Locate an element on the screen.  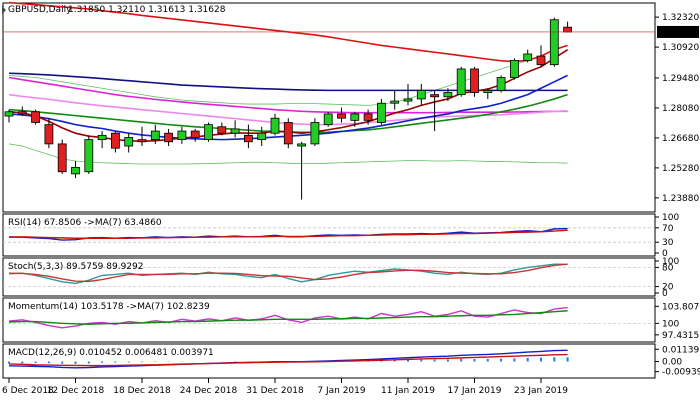
indicator-tick-label: -0.009391 is located at coordinates (681, 373).